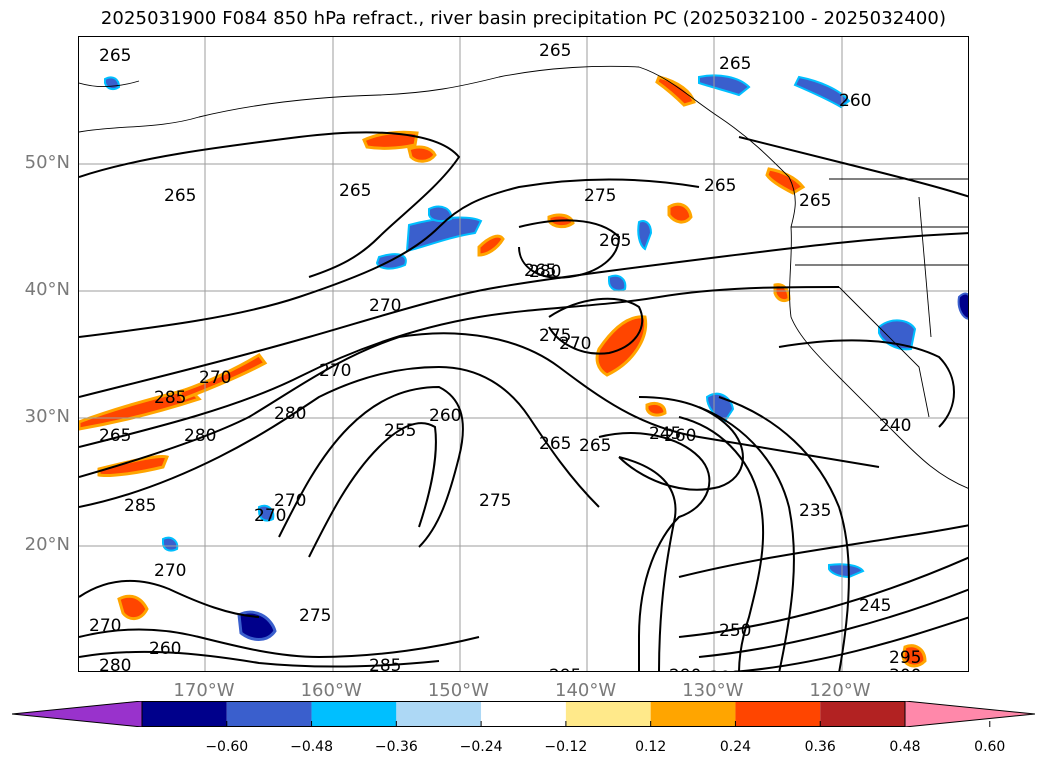 The width and height of the screenshot is (1047, 765). What do you see at coordinates (685, 669) in the screenshot?
I see `contour-label: 290` at bounding box center [685, 669].